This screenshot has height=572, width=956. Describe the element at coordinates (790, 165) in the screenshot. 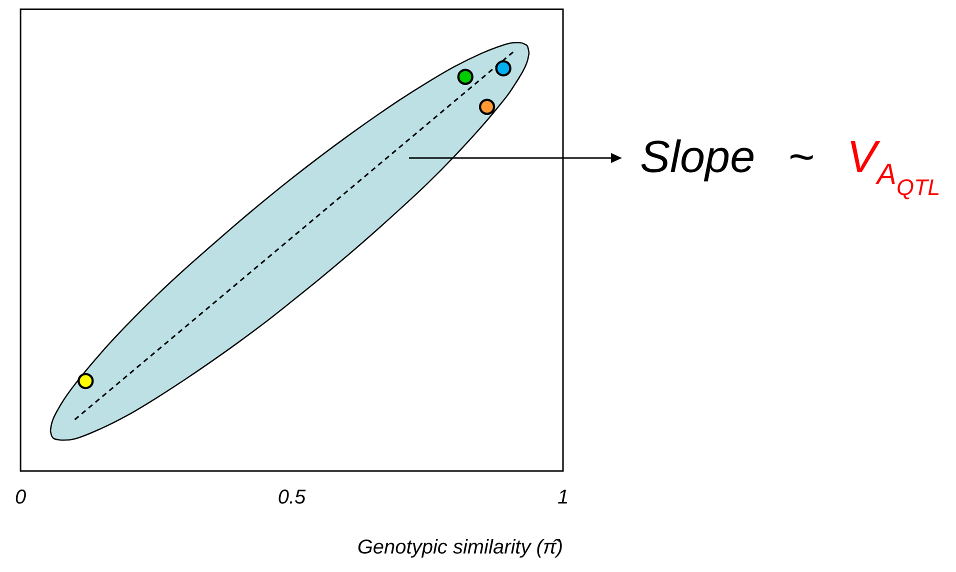

I see `text: Slope ~ V$_{AQTL}$` at that location.